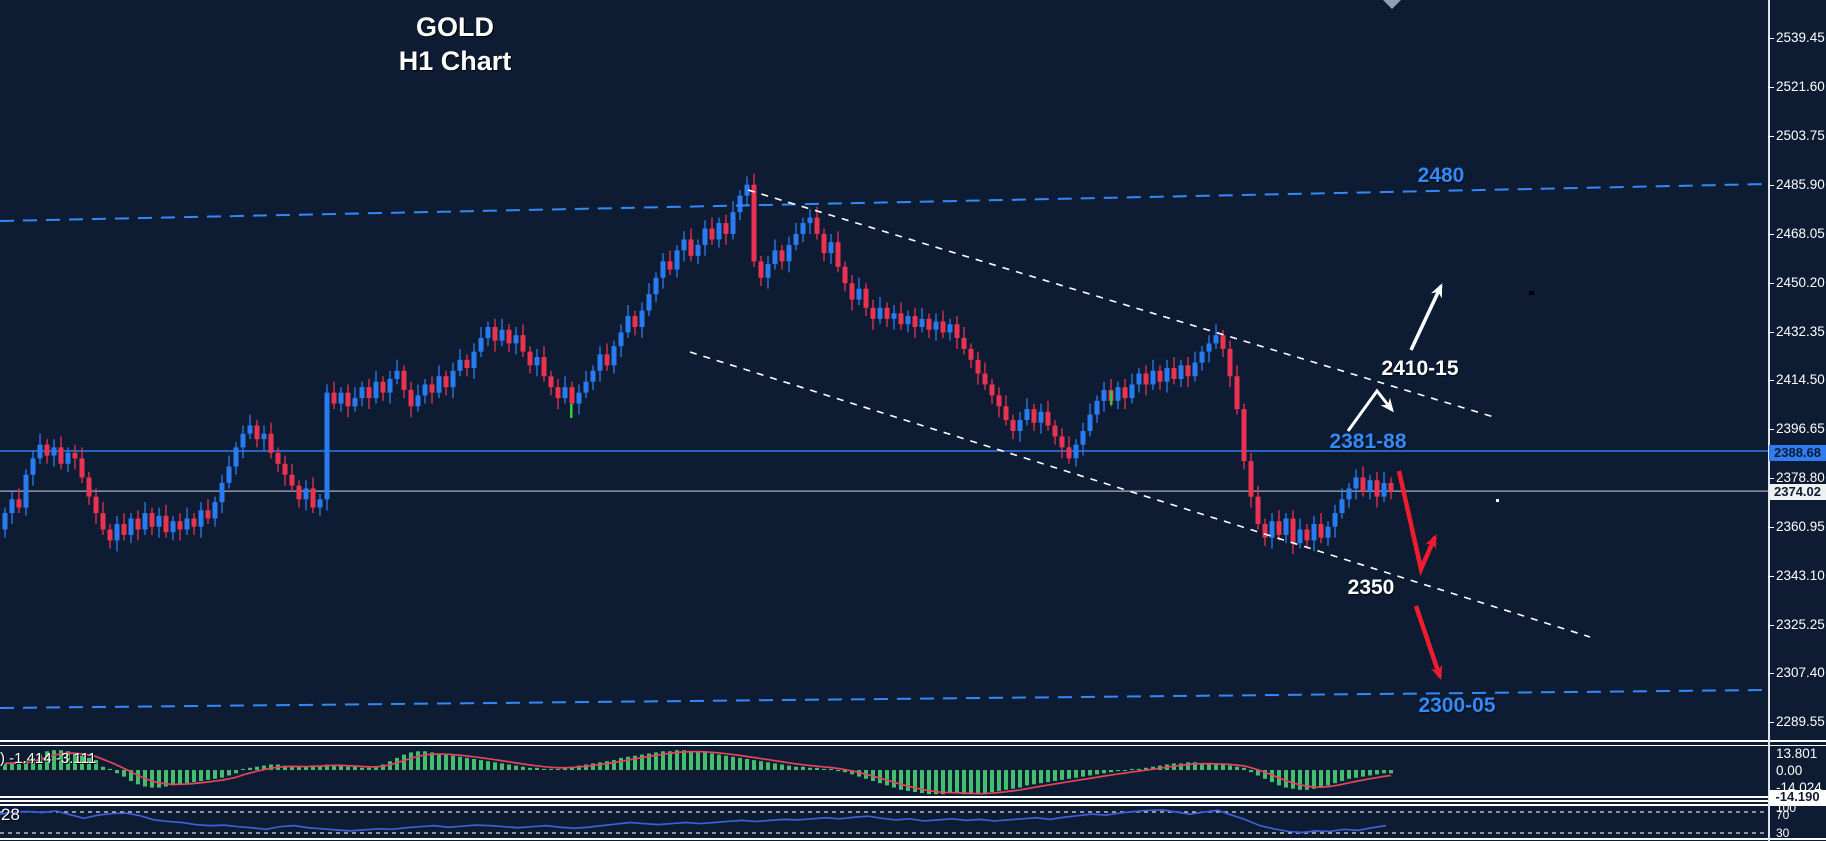 The image size is (1826, 841). What do you see at coordinates (48, 758) in the screenshot?
I see `macd-indicator-label: ) -1.414 -3.111` at bounding box center [48, 758].